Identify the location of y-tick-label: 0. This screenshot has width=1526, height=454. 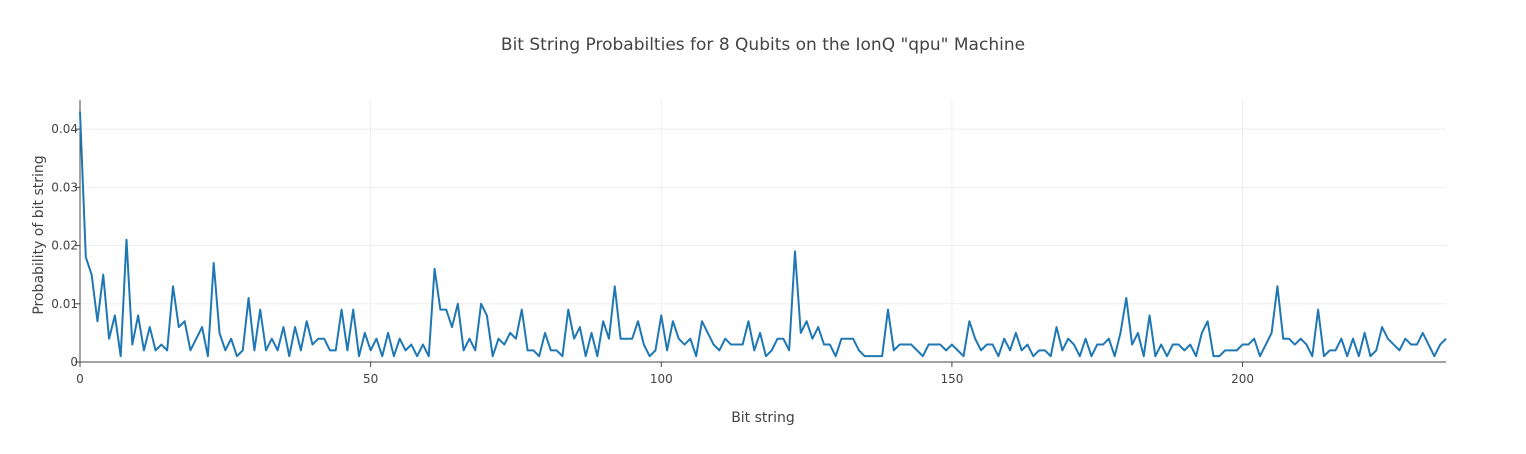
(74, 362).